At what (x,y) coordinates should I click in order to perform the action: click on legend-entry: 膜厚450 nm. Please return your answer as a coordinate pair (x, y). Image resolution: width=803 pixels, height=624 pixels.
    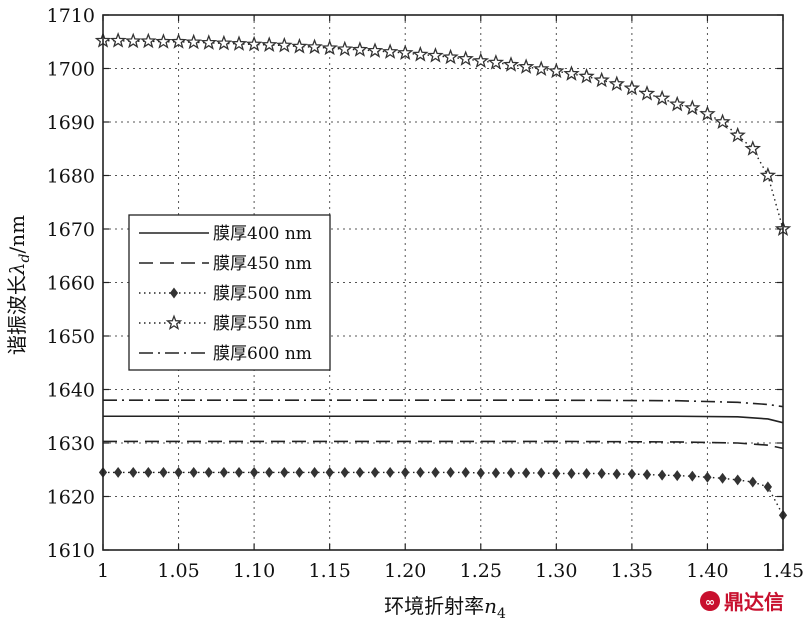
    Looking at the image, I should click on (225, 264).